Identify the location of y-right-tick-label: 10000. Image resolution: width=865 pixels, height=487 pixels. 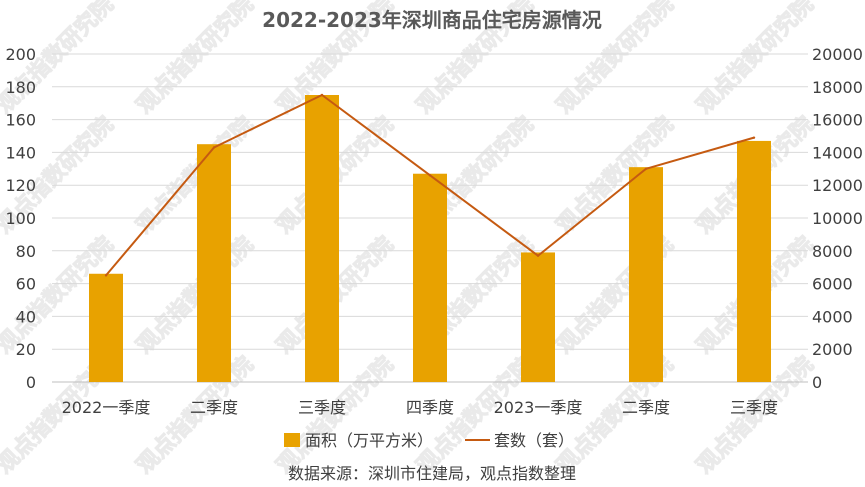
(837, 218).